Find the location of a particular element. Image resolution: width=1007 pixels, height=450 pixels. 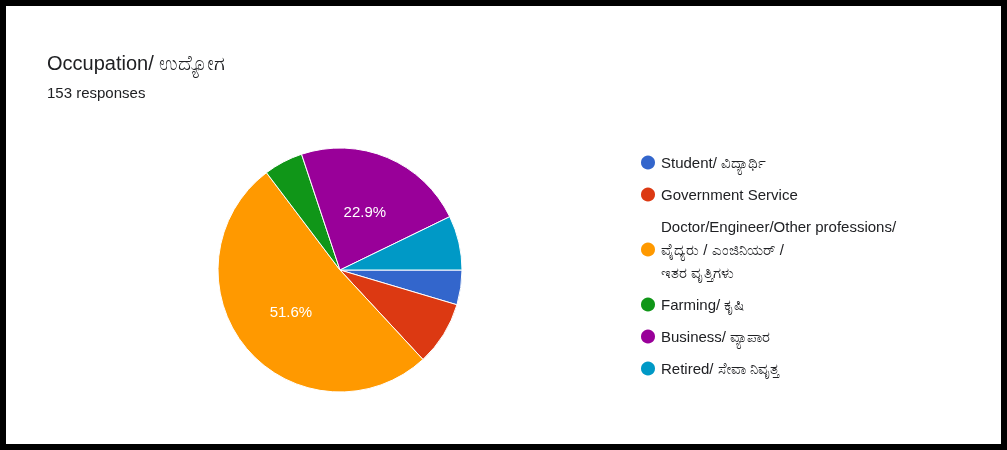

data-label: 22.9% is located at coordinates (365, 211).